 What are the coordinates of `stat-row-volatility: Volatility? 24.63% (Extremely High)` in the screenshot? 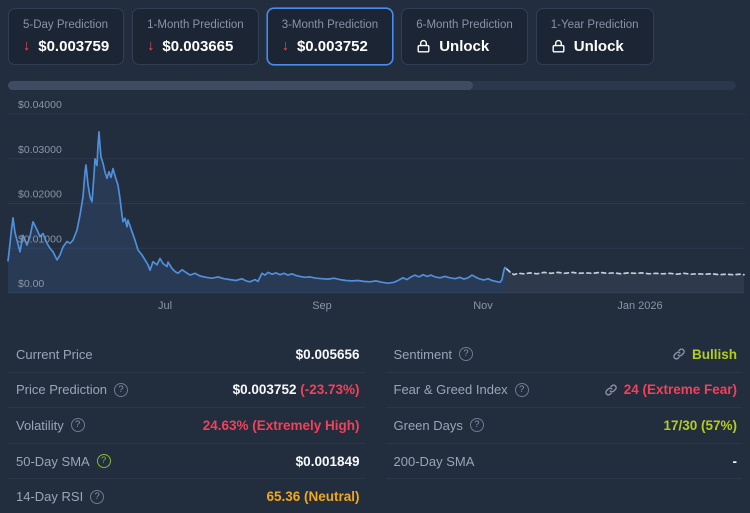 It's located at (186, 426).